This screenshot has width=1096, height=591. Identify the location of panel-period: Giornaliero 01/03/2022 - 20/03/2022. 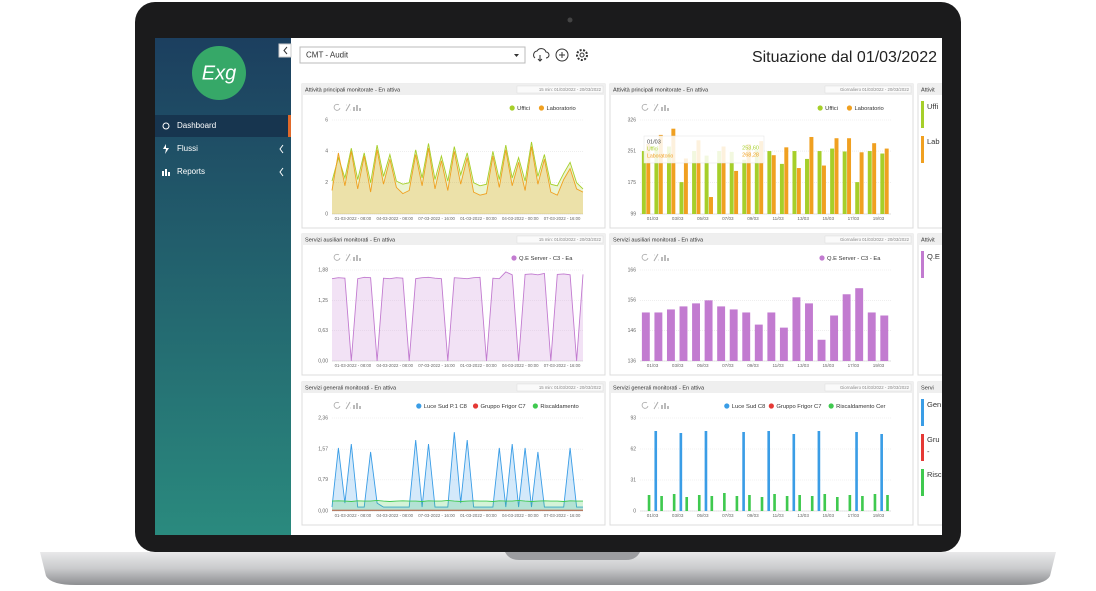
(875, 239).